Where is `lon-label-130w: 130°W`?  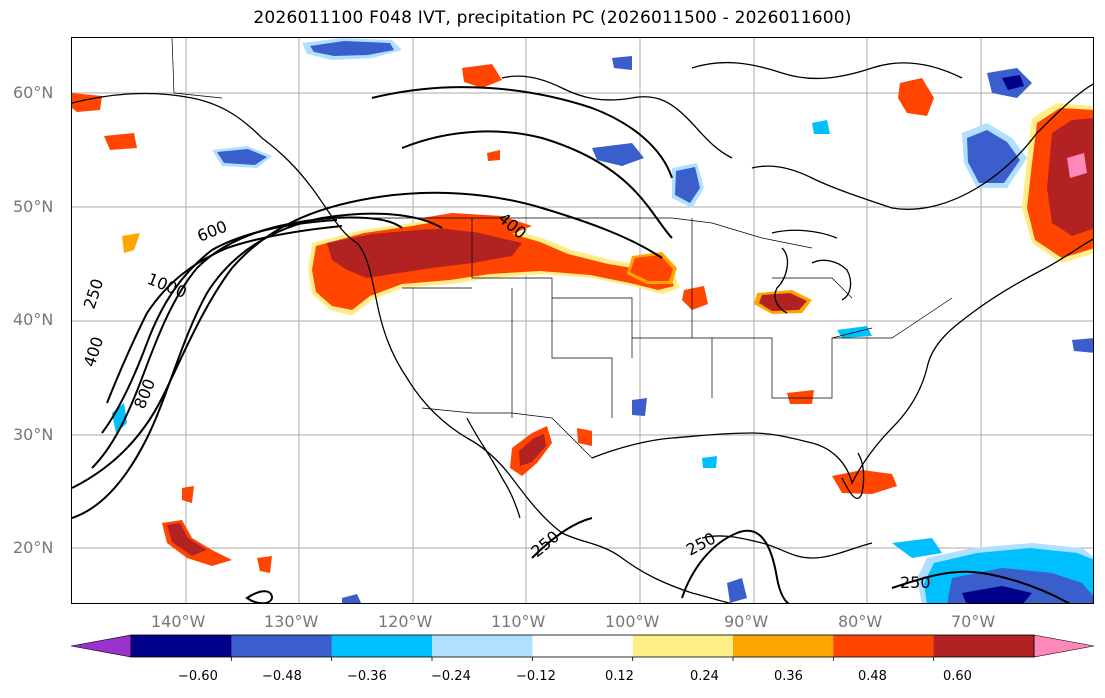
lon-label-130w: 130°W is located at coordinates (291, 621).